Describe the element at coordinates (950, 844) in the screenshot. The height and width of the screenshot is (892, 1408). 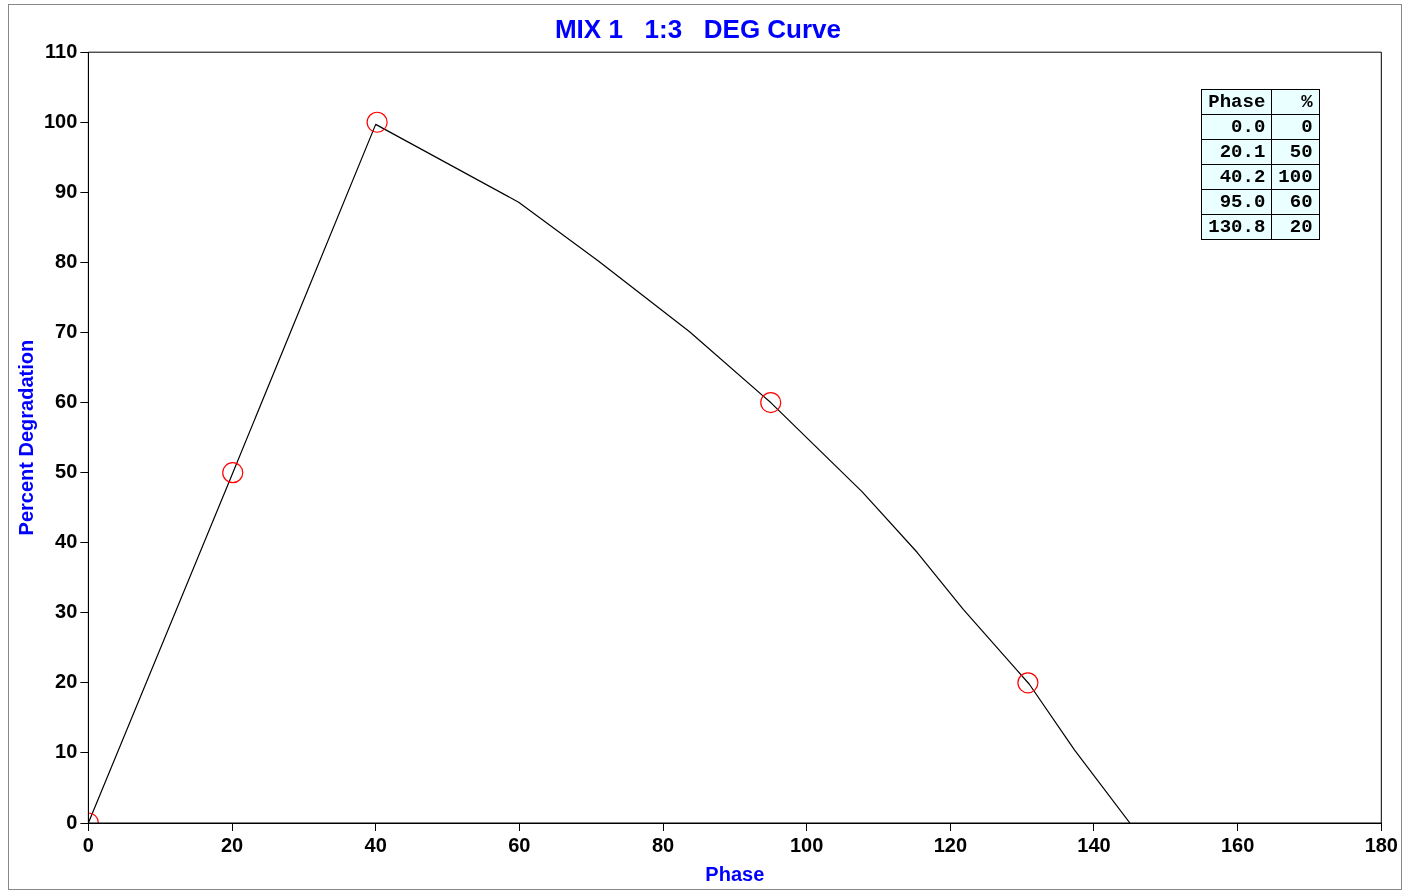
I see `x-tick-label: 120` at that location.